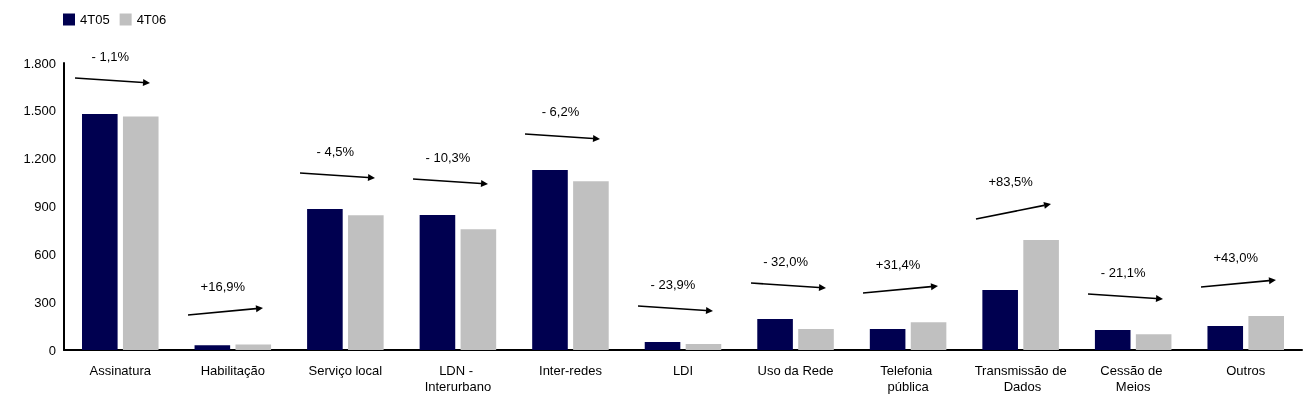 The image size is (1312, 407). What do you see at coordinates (1236, 258) in the screenshot?
I see `annotation: +43,0%` at bounding box center [1236, 258].